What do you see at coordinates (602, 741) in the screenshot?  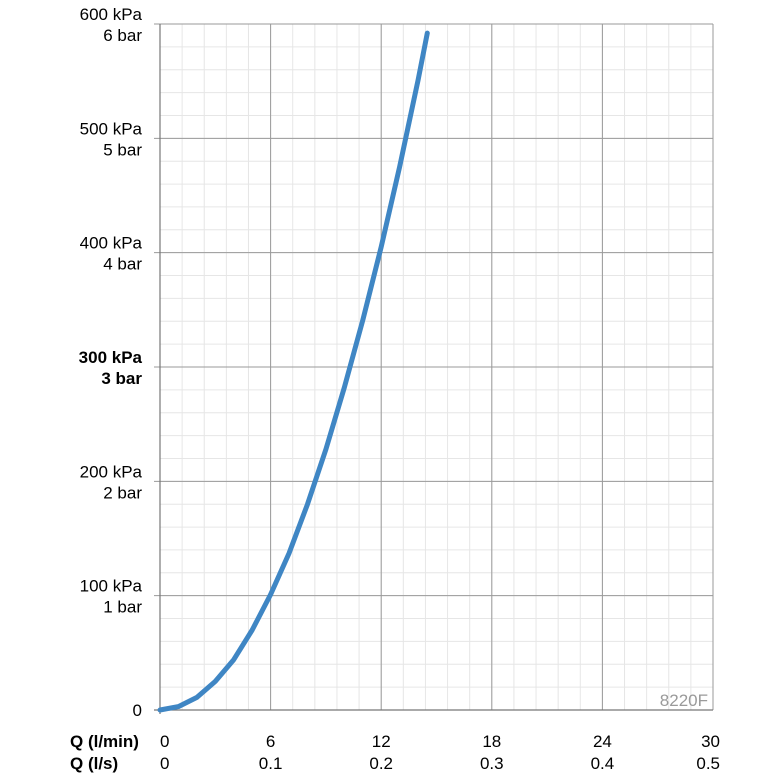 I see `x-tick-label-lmin: 24` at bounding box center [602, 741].